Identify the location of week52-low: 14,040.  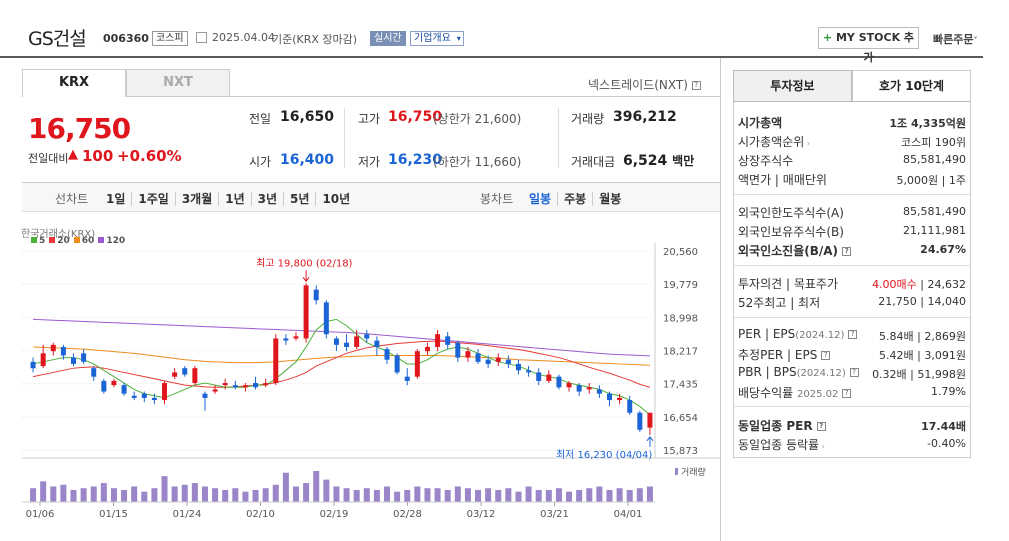
(947, 301).